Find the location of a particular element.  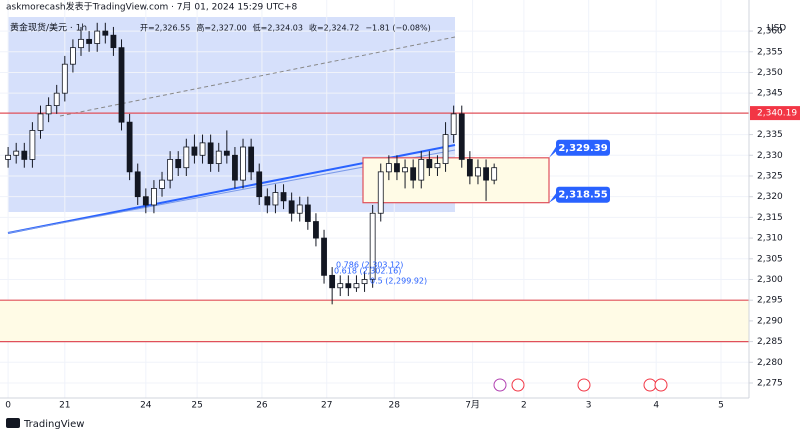

y-tick-label: 2,280 is located at coordinates (770, 363).